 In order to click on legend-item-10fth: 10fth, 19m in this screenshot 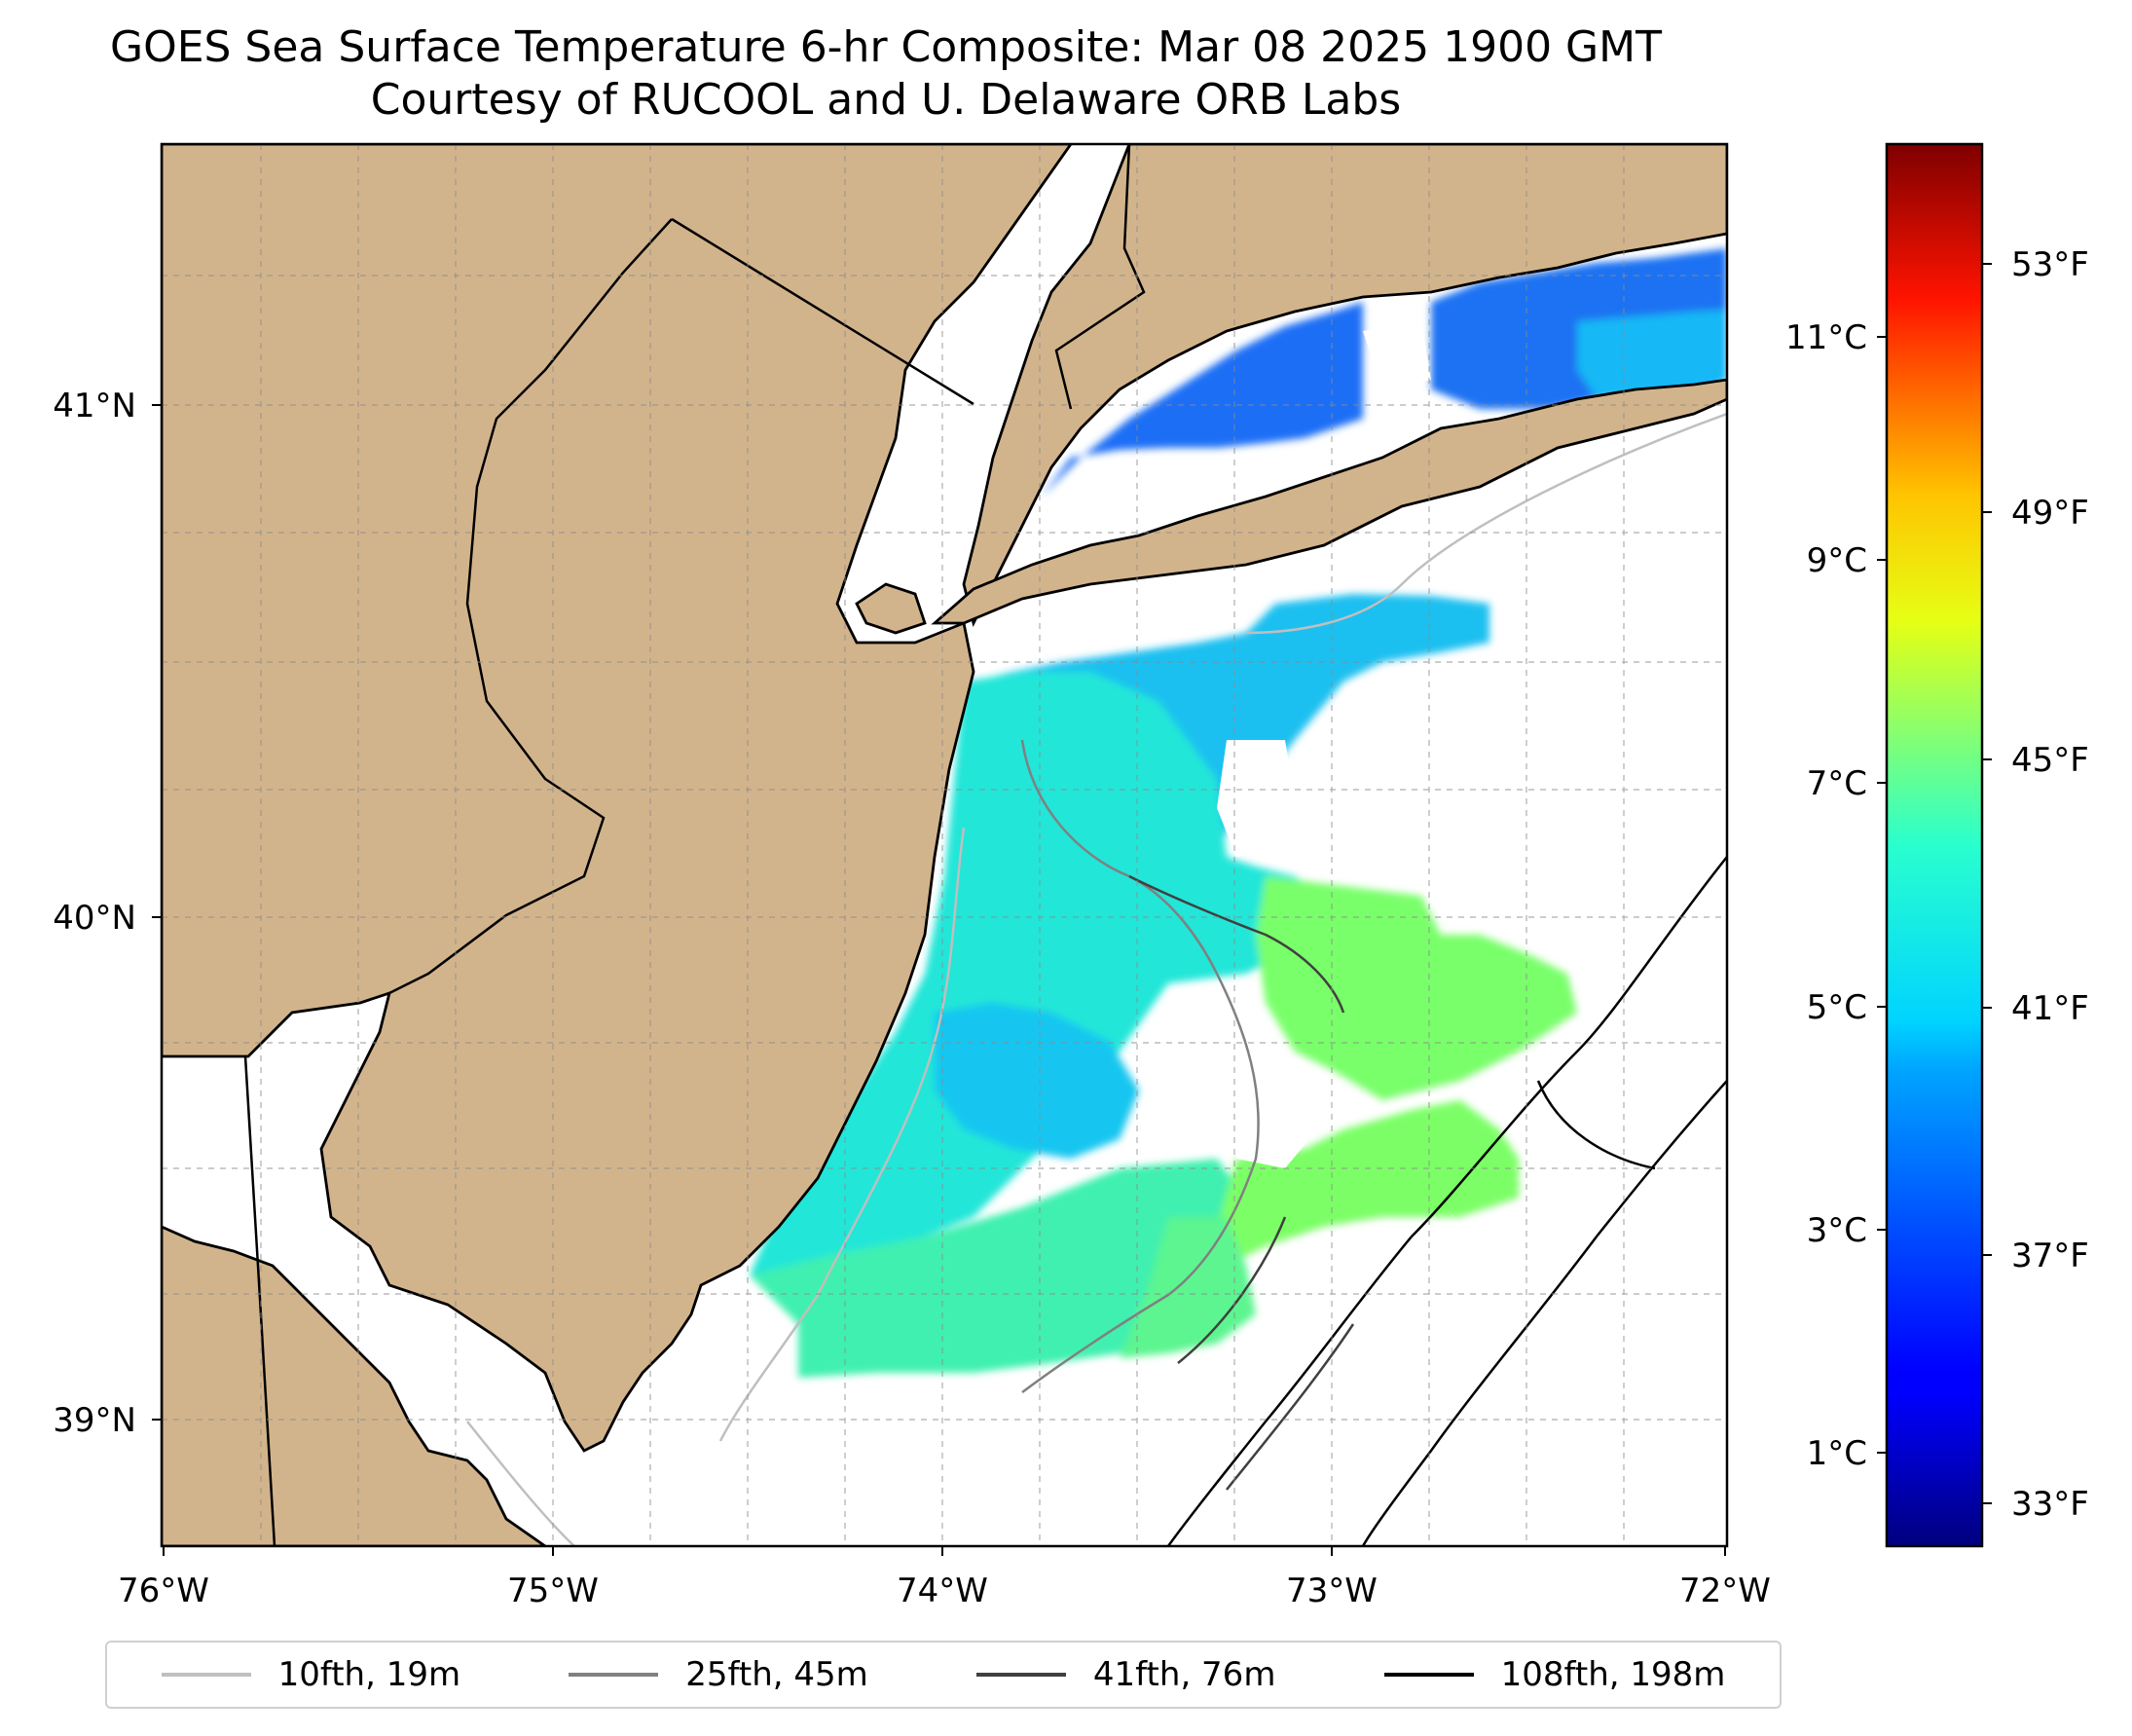, I will do `click(311, 1674)`.